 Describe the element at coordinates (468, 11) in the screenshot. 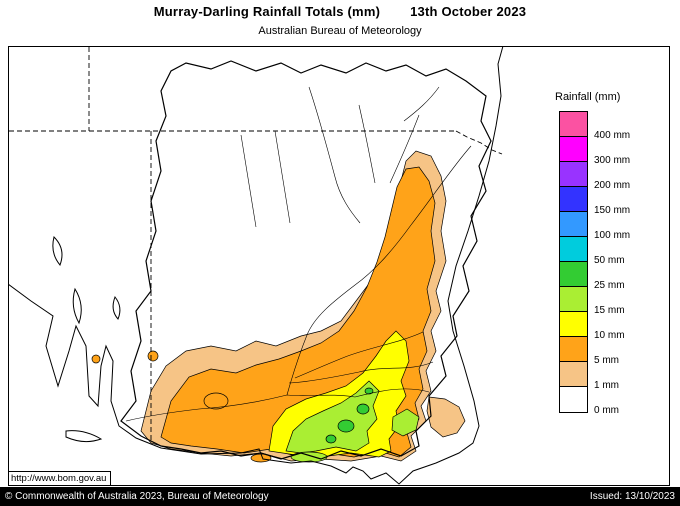

I see `map-date: 13th October 2023` at that location.